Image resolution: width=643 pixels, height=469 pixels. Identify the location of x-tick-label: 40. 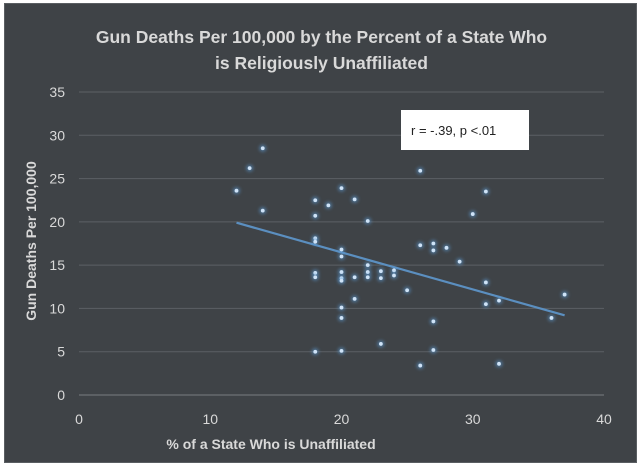
(604, 419).